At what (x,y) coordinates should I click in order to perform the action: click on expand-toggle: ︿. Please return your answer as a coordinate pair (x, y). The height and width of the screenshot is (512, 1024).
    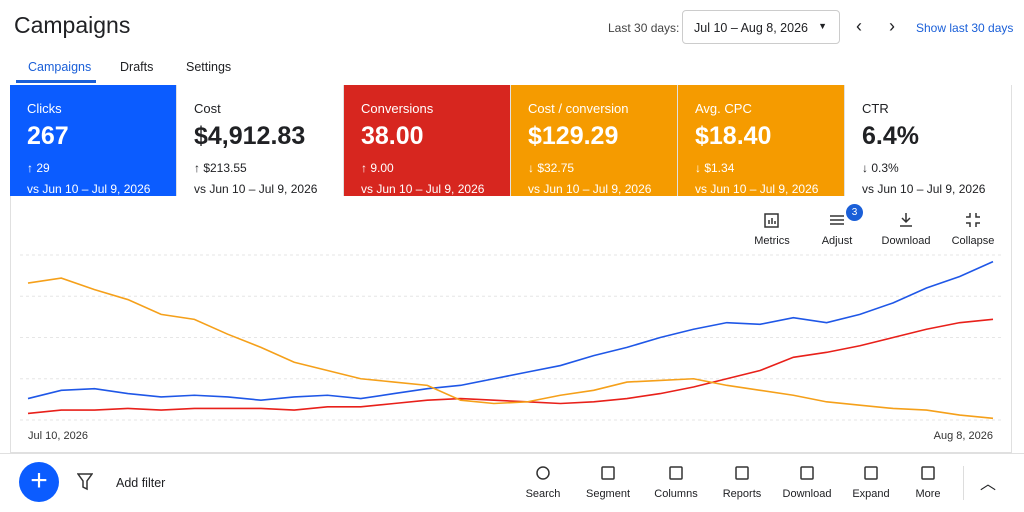
    Looking at the image, I should click on (988, 484).